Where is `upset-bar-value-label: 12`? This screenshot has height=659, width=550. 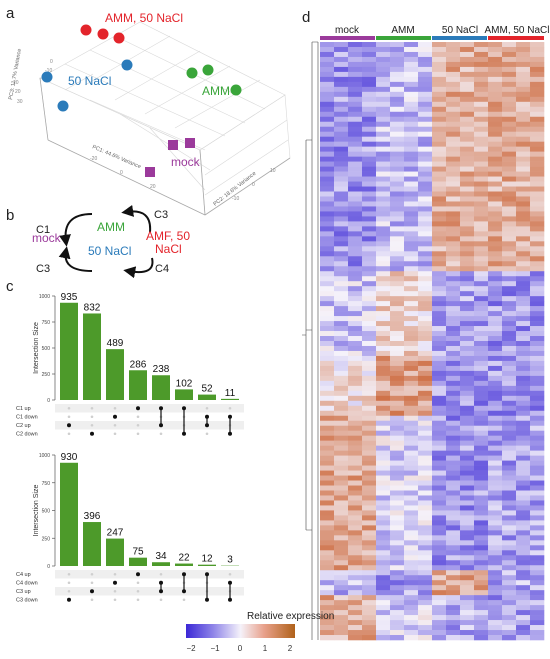 upset-bar-value-label: 12 is located at coordinates (207, 559).